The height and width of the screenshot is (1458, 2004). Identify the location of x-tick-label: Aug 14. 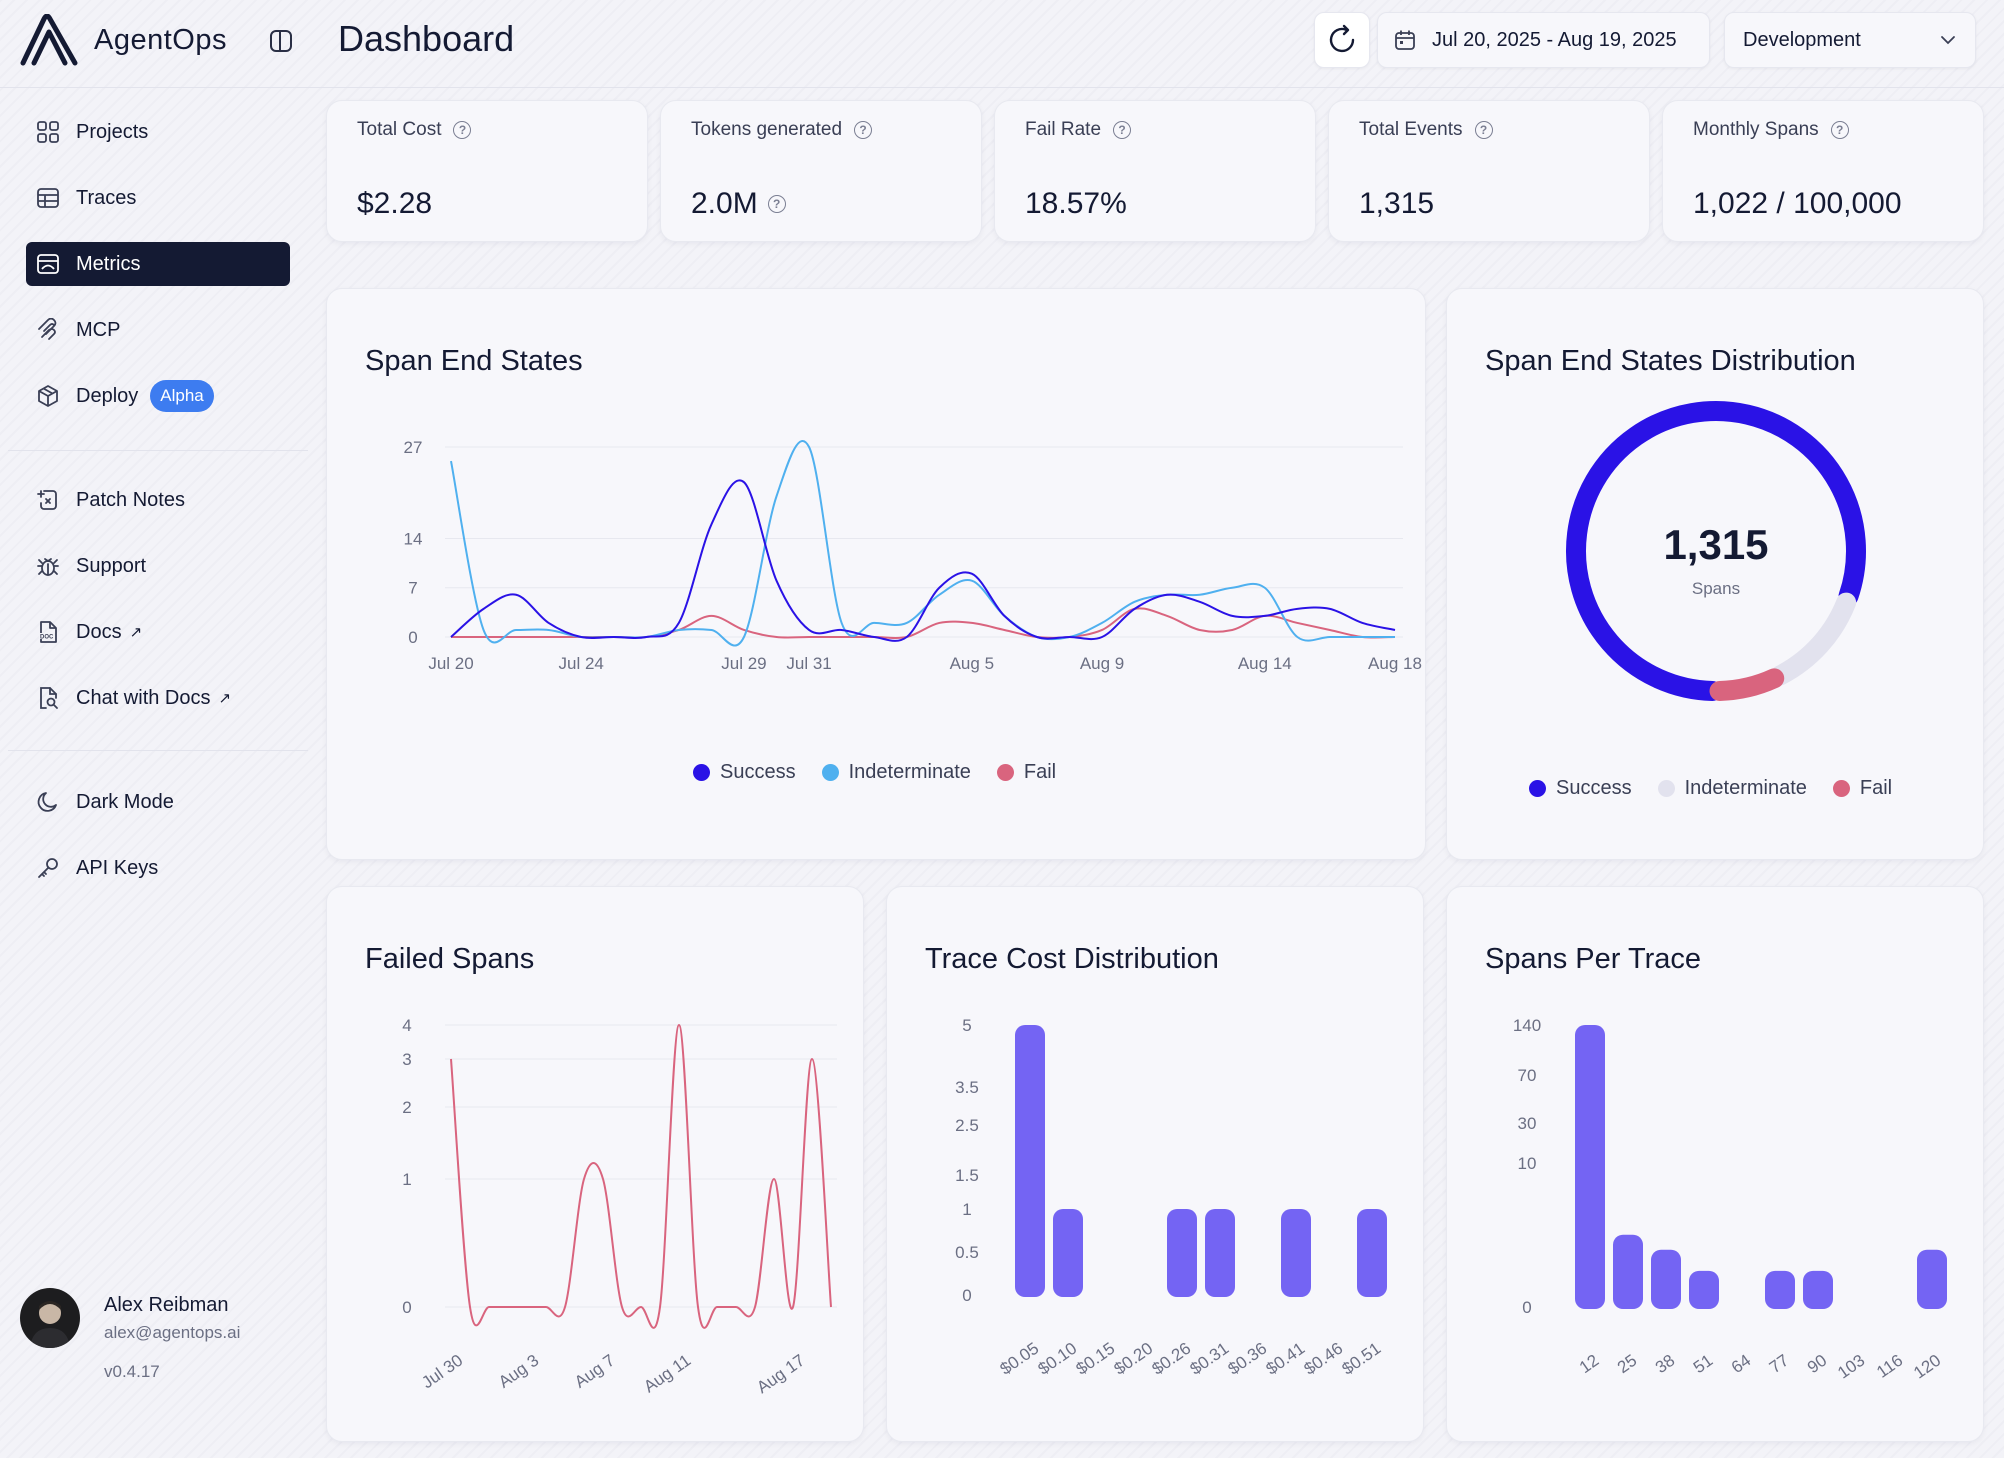
(1265, 663).